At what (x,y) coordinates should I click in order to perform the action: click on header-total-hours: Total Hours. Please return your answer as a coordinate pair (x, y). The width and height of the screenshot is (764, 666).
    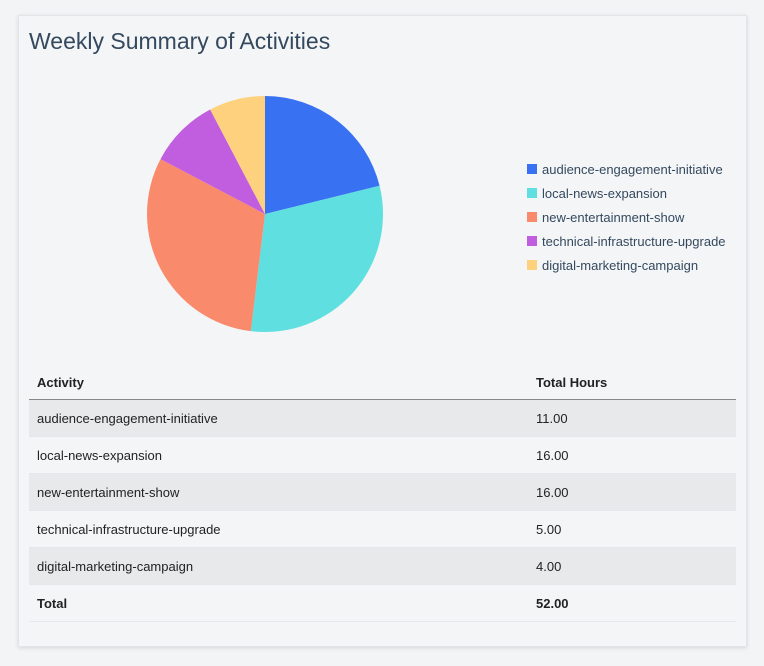
    Looking at the image, I should click on (632, 382).